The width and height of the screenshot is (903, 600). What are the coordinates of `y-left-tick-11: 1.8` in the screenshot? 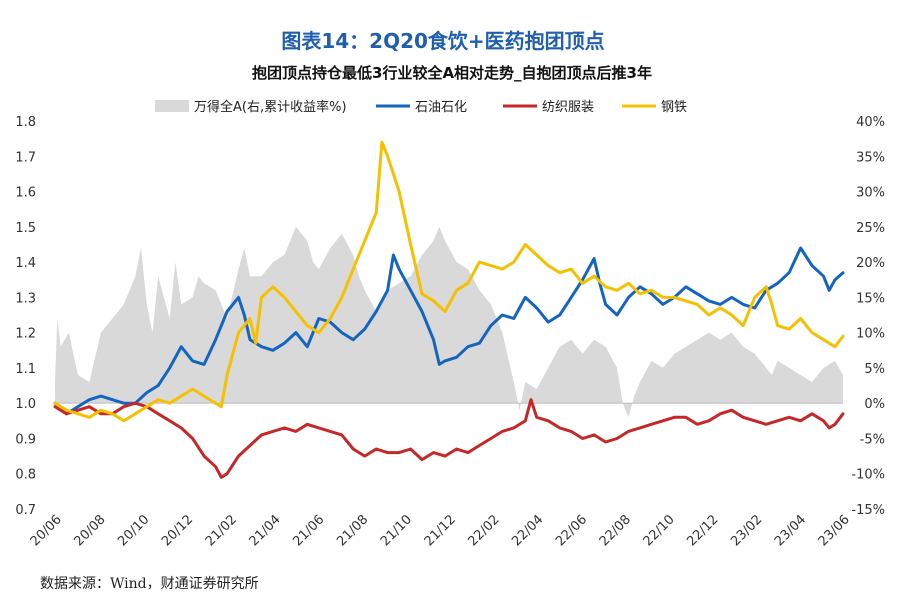 It's located at (25, 122).